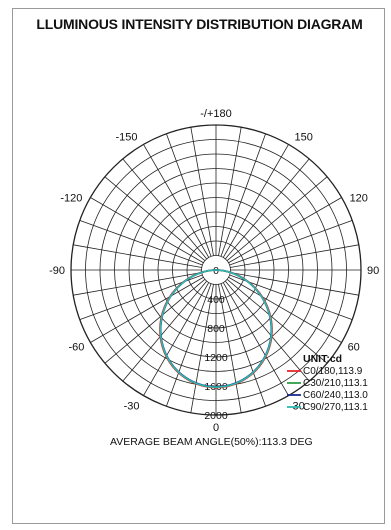 This screenshot has height=530, width=391. Describe the element at coordinates (132, 407) in the screenshot. I see `angle-label: -30` at that location.